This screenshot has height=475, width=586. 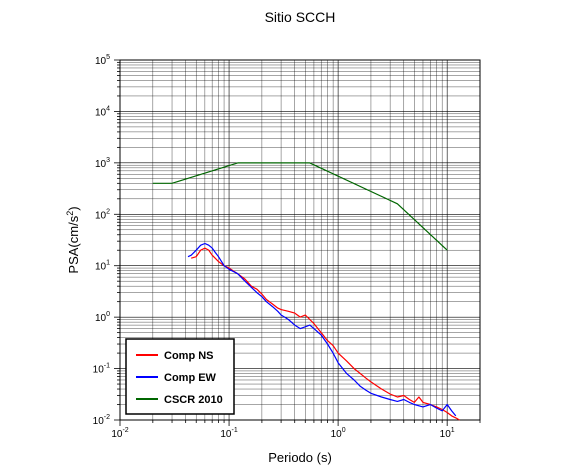 I want to click on legend-label: CSCR 2010, so click(x=193, y=400).